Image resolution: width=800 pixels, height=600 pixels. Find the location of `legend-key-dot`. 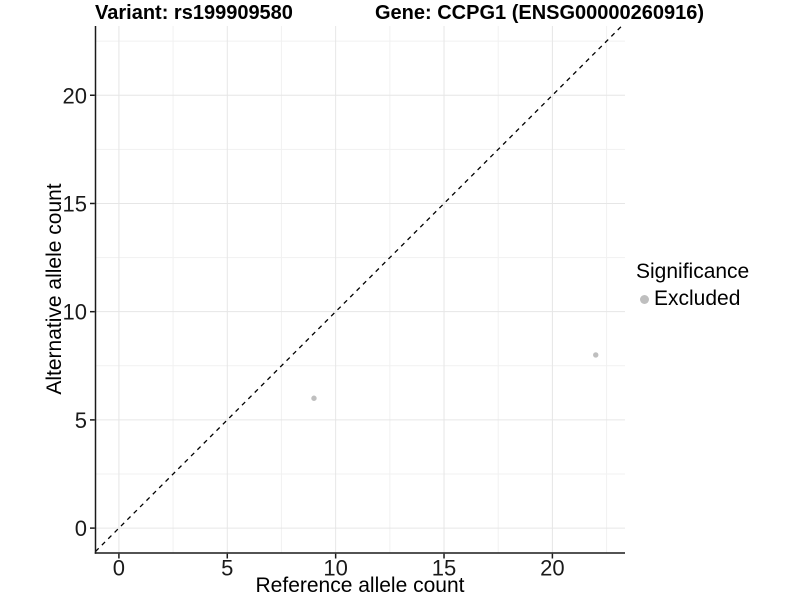

legend-key-dot is located at coordinates (644, 299).